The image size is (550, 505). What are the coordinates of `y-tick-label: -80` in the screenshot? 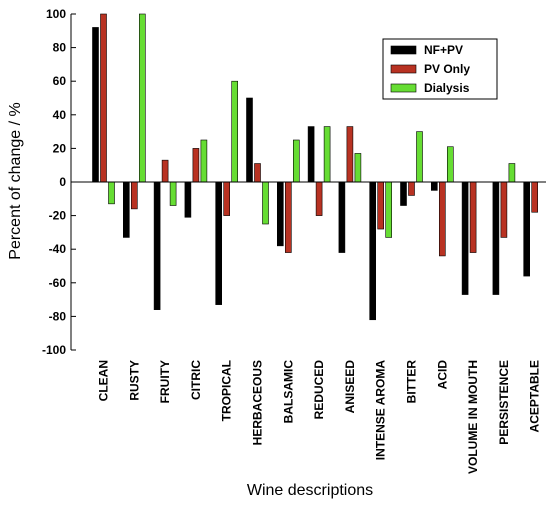 It's located at (58, 316).